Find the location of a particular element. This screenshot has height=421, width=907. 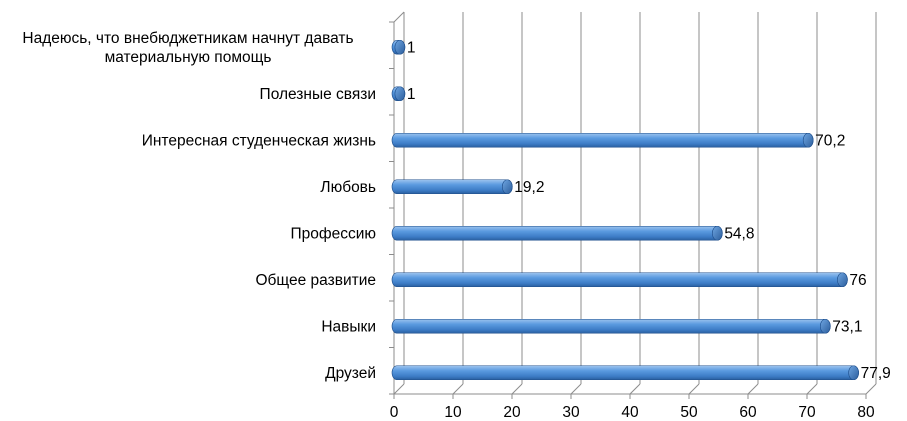

category-label: Навыки is located at coordinates (348, 326).